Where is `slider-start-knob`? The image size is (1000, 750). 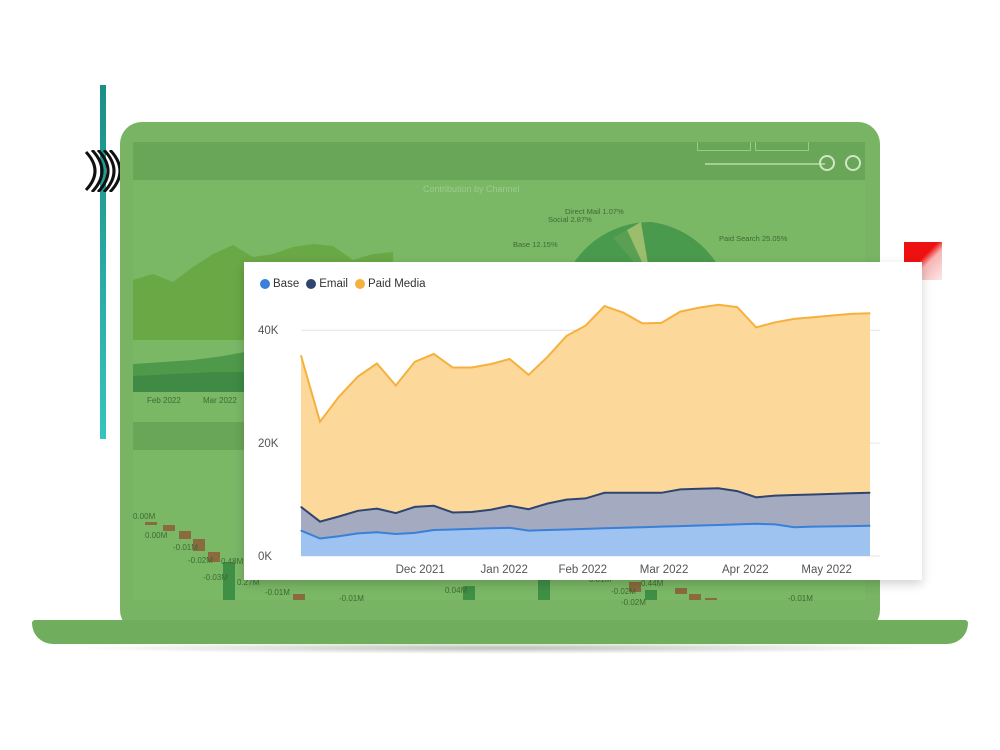 slider-start-knob is located at coordinates (827, 163).